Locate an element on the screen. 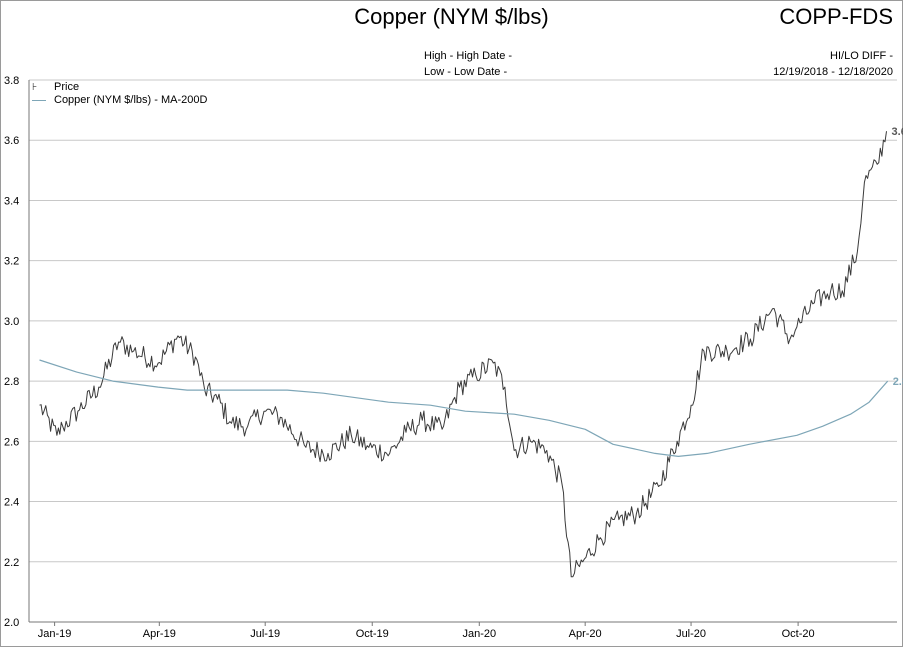  y-tick-label: 2.0 is located at coordinates (11, 623).